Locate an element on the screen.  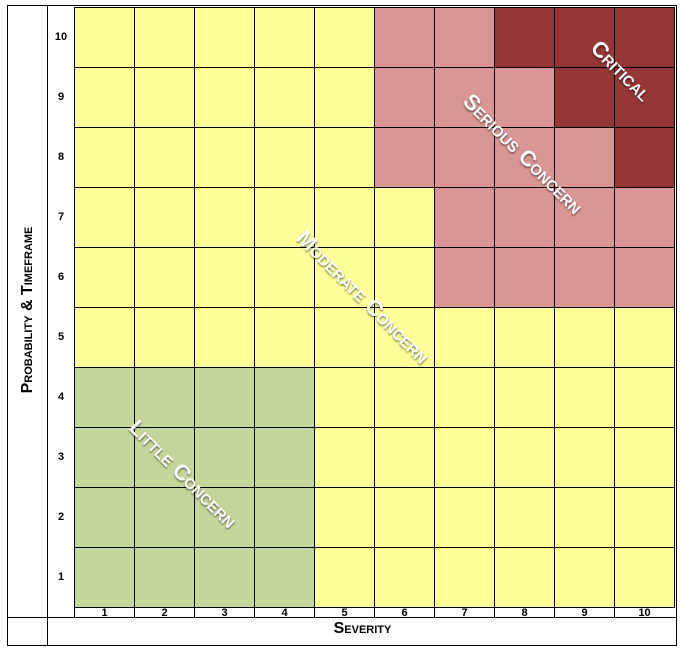
y-axis-title: Probability & Timeframe is located at coordinates (27, 310).